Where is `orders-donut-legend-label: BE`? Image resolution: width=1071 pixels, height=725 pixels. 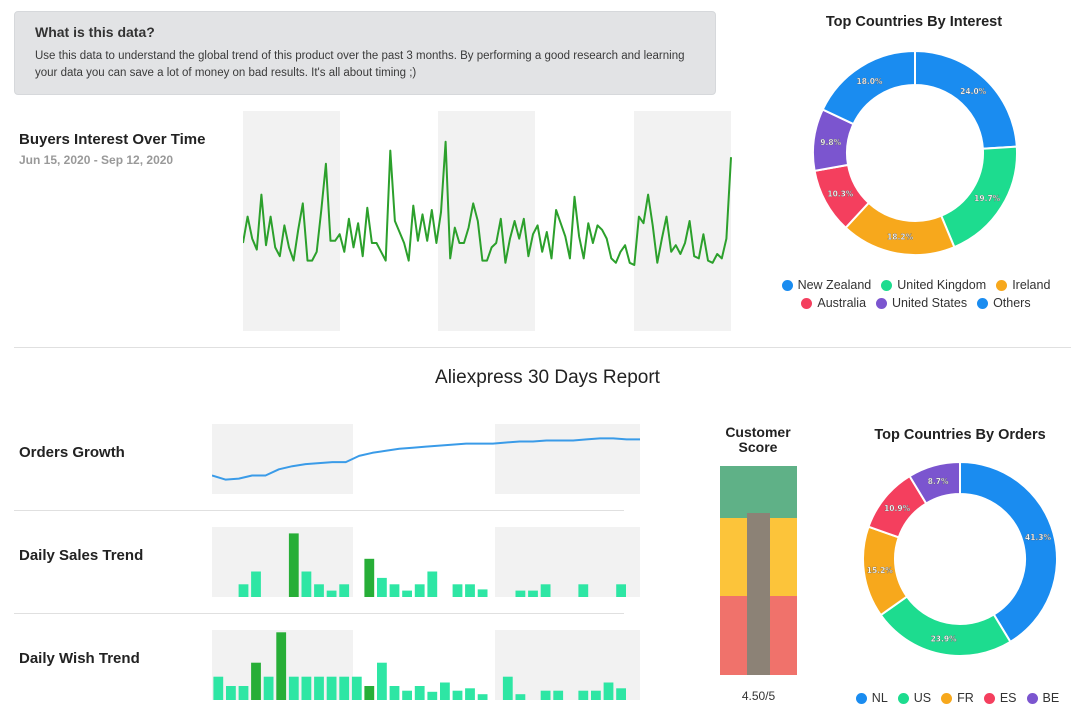 orders-donut-legend-label: BE is located at coordinates (1051, 698).